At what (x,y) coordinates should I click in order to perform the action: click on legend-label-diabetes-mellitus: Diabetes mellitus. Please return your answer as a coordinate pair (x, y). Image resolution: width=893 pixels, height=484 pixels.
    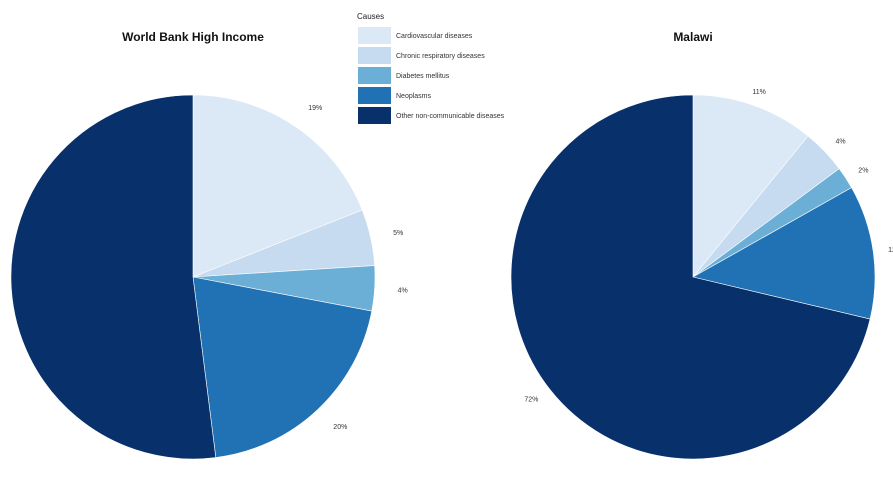
    Looking at the image, I should click on (423, 76).